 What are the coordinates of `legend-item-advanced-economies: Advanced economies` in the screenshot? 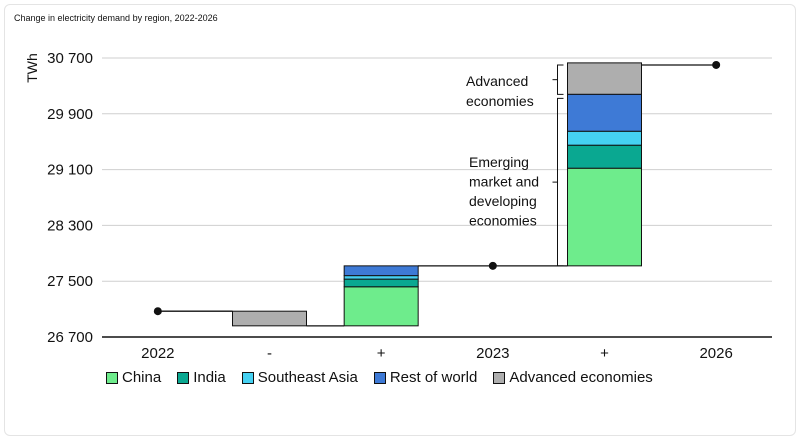 It's located at (573, 377).